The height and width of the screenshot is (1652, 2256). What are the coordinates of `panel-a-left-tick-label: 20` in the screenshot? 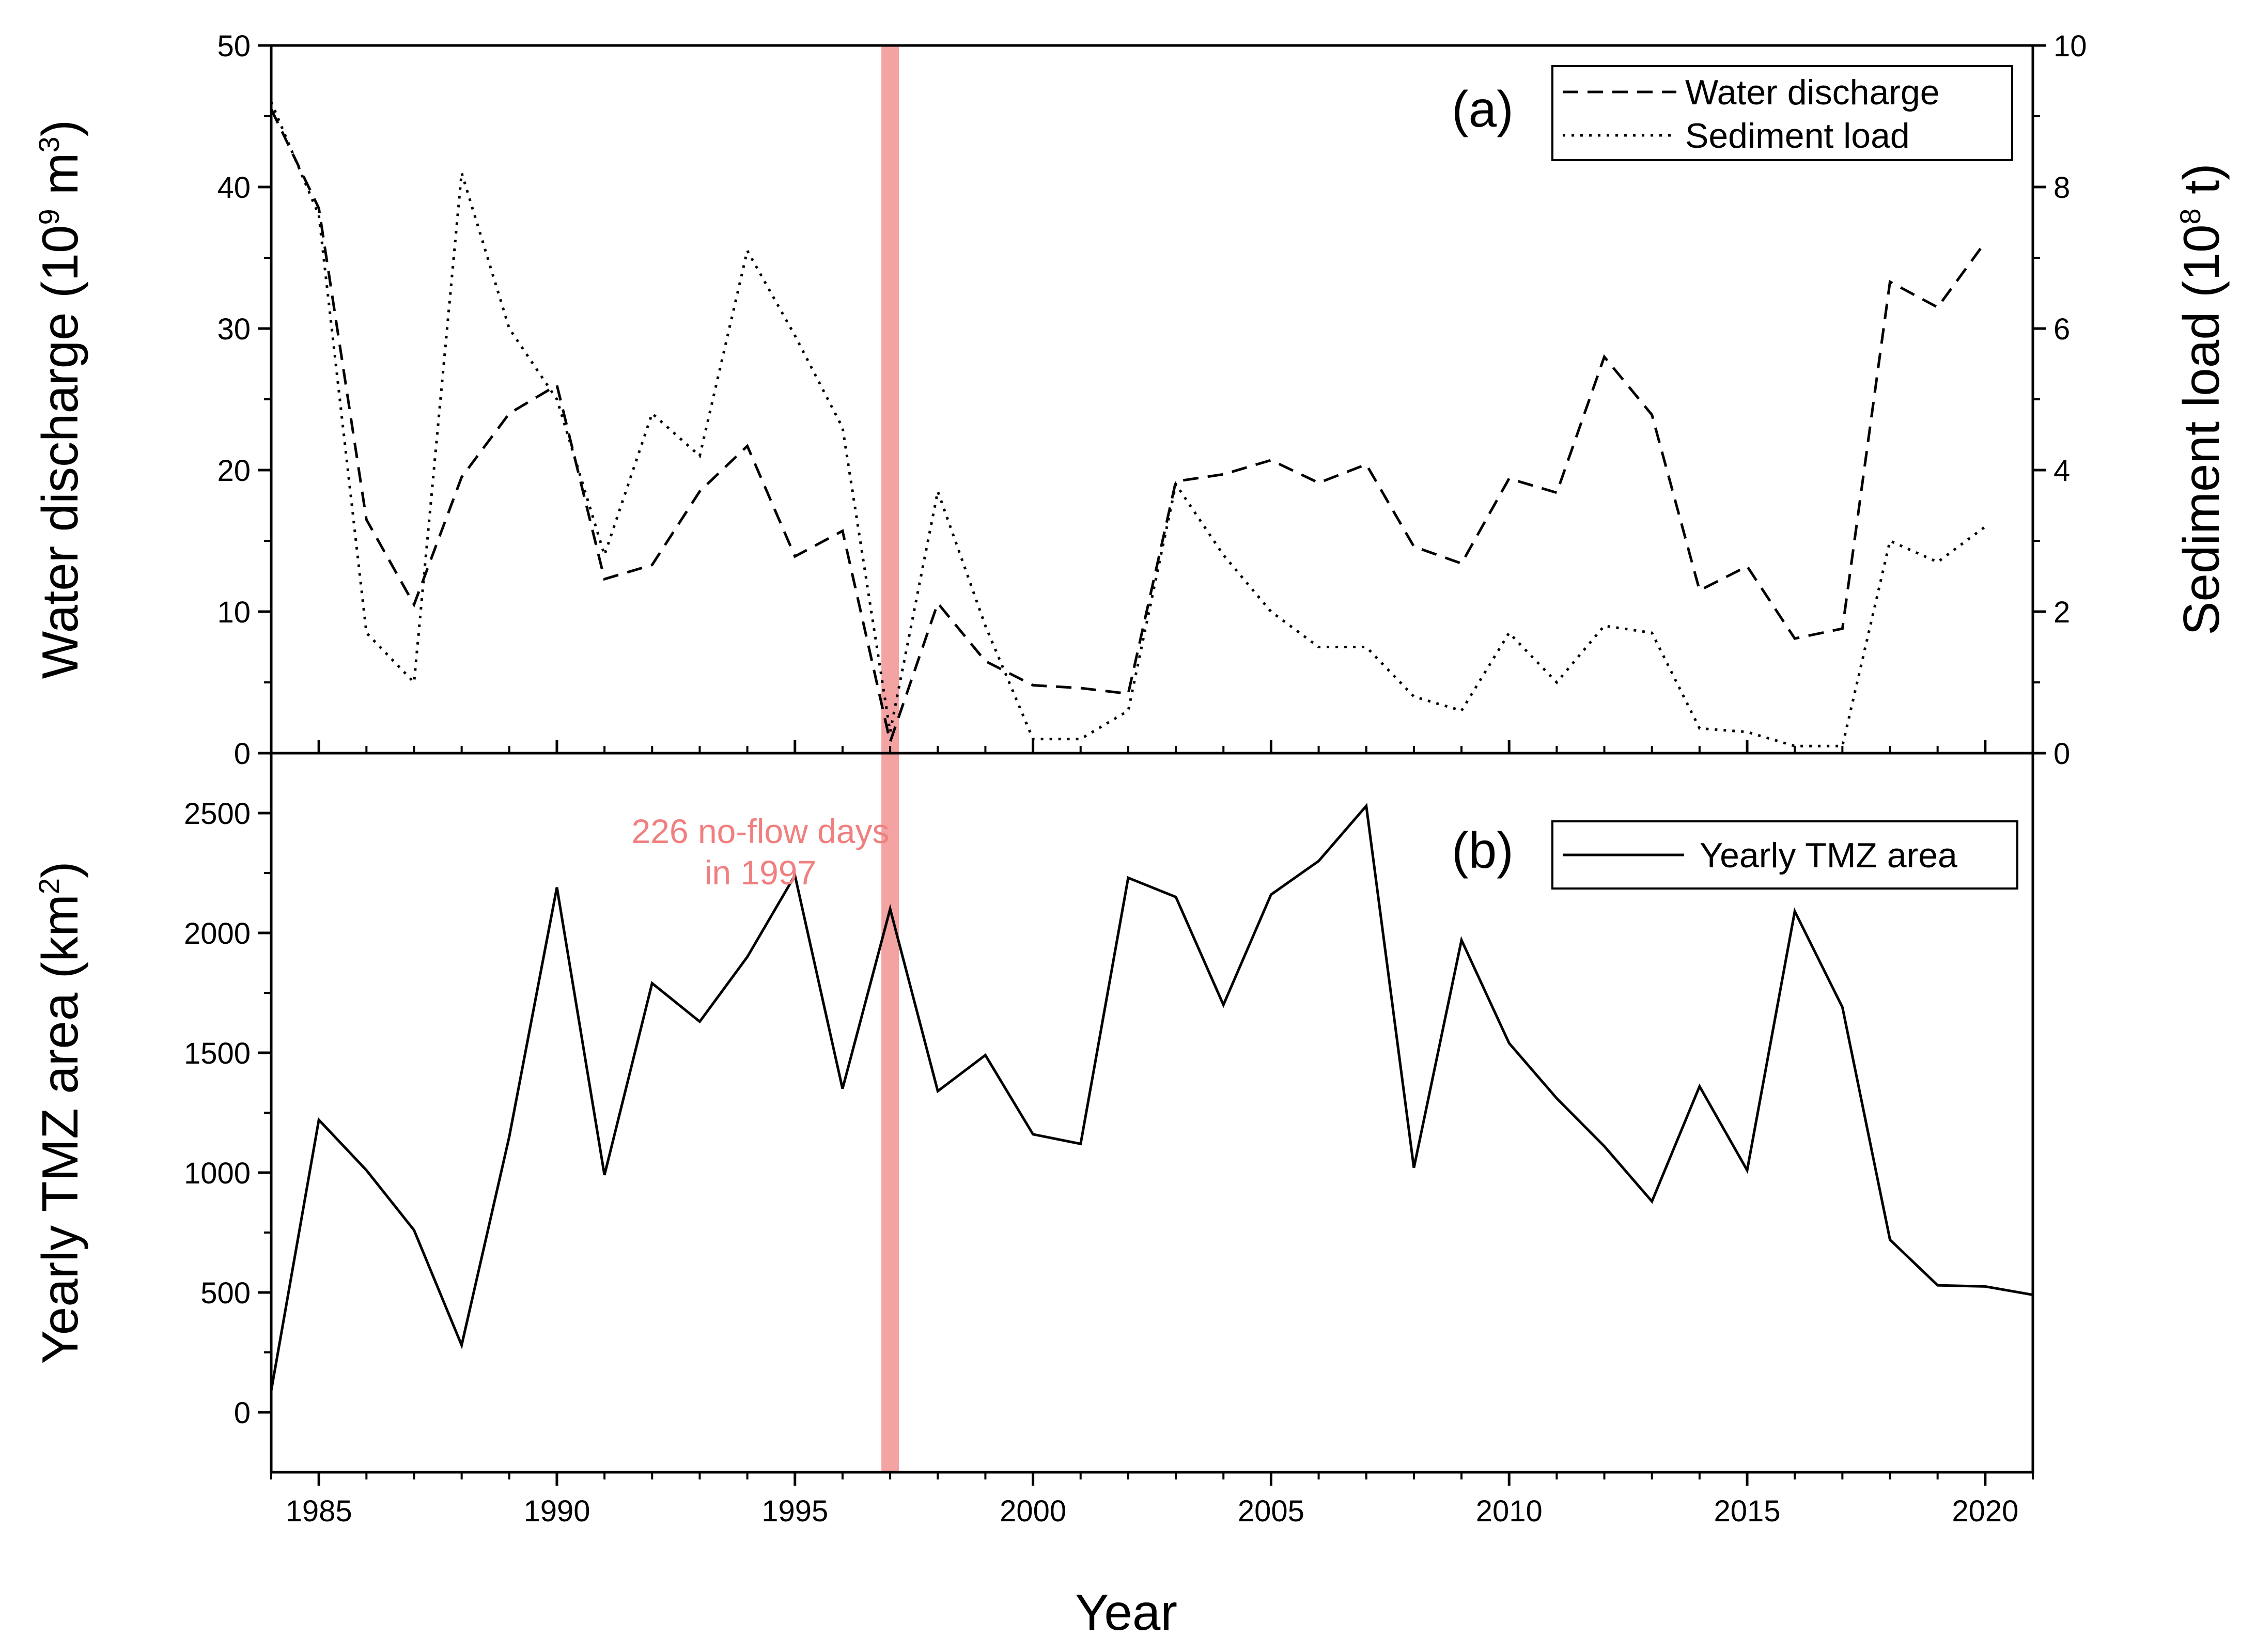 It's located at (234, 471).